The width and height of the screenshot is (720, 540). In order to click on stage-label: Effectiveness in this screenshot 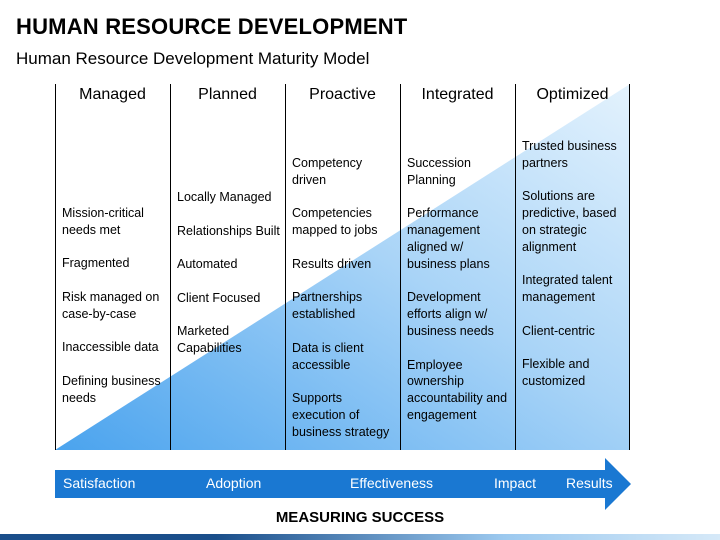, I will do `click(392, 483)`.